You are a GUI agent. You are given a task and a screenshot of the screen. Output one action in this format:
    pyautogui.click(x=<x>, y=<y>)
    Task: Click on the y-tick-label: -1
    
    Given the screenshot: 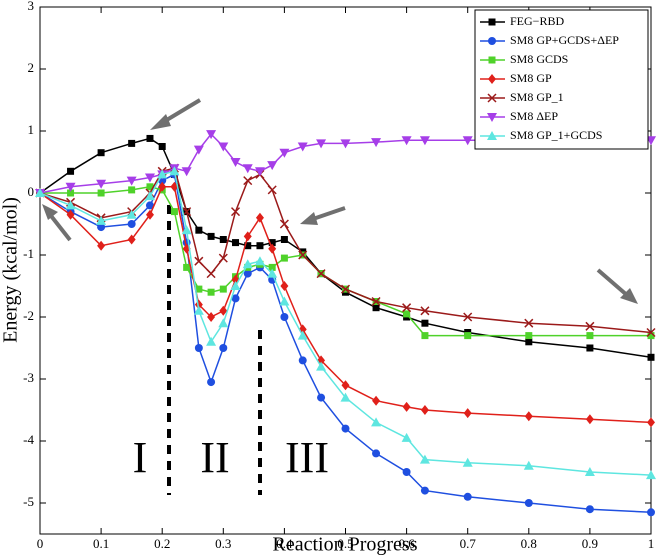 What is the action you would take?
    pyautogui.click(x=28, y=253)
    